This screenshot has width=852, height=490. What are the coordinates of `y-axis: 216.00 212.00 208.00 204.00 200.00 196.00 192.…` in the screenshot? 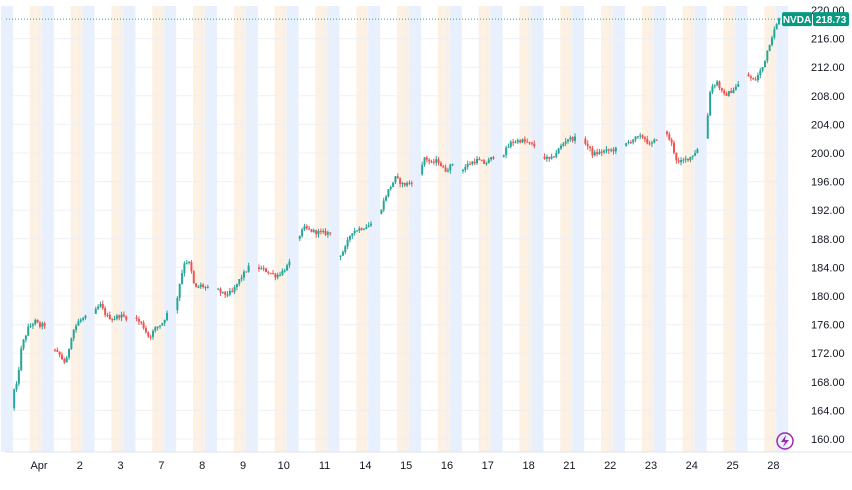 It's located at (828, 225).